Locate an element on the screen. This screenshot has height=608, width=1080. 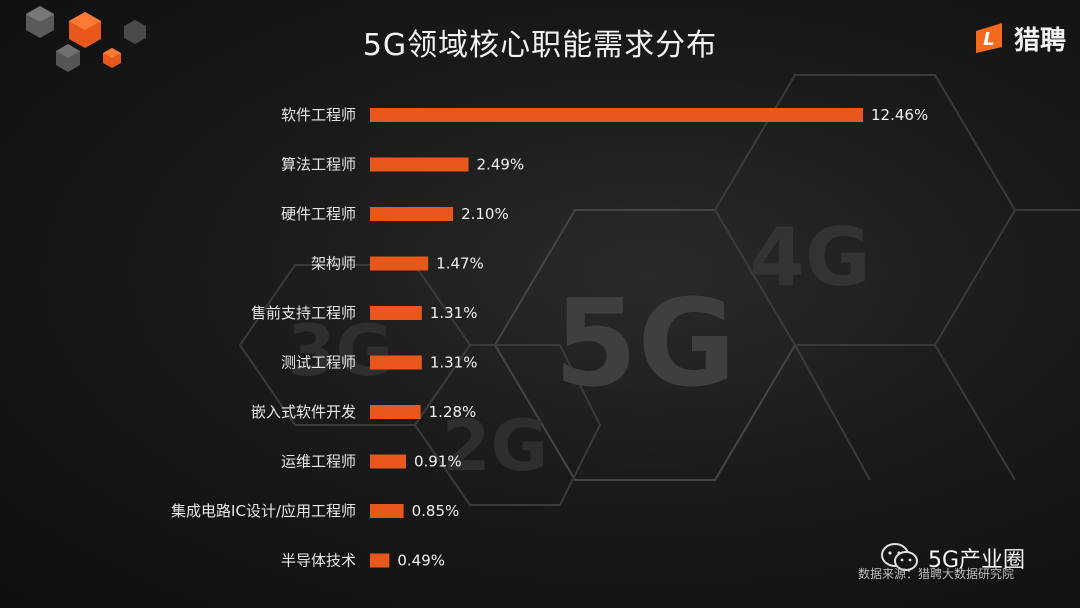
page-title: 5G领域核心职能需求分布 is located at coordinates (540, 45).